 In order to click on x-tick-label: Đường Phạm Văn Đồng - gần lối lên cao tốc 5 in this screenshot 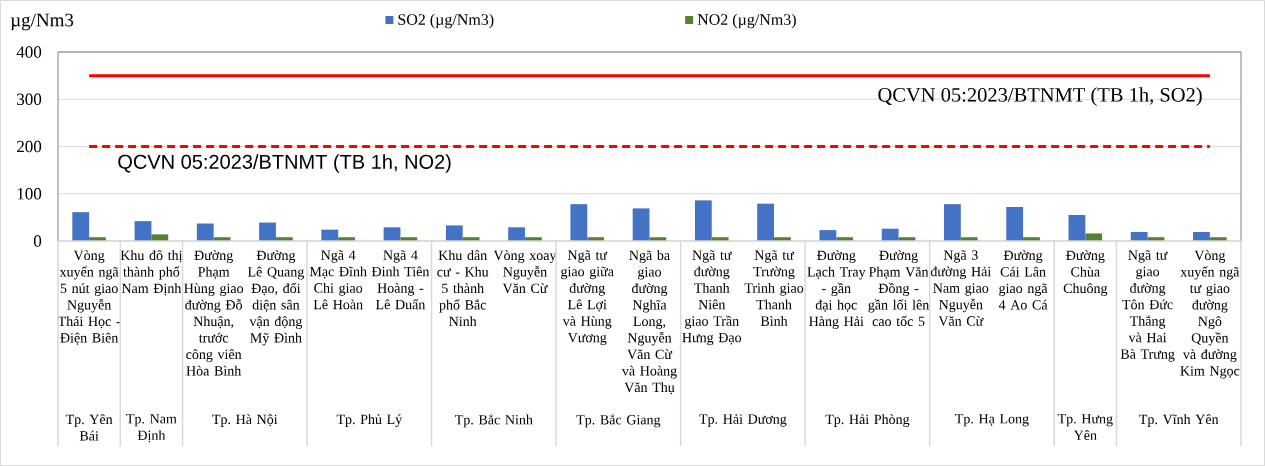, I will do `click(899, 288)`.